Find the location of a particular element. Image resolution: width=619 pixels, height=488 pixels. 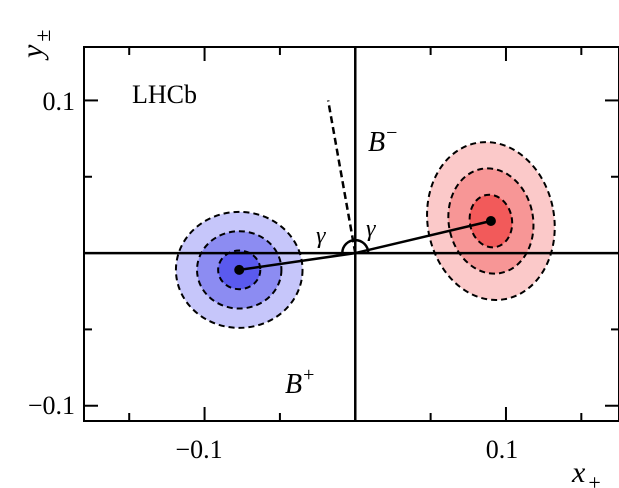

b-minus-label: B− is located at coordinates (382, 140).